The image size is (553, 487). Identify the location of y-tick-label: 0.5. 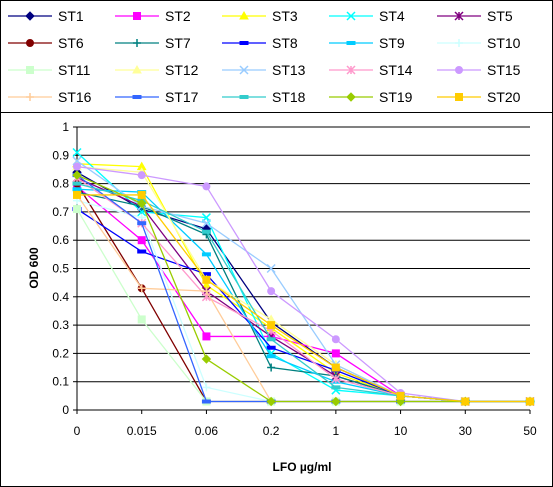
(60, 269).